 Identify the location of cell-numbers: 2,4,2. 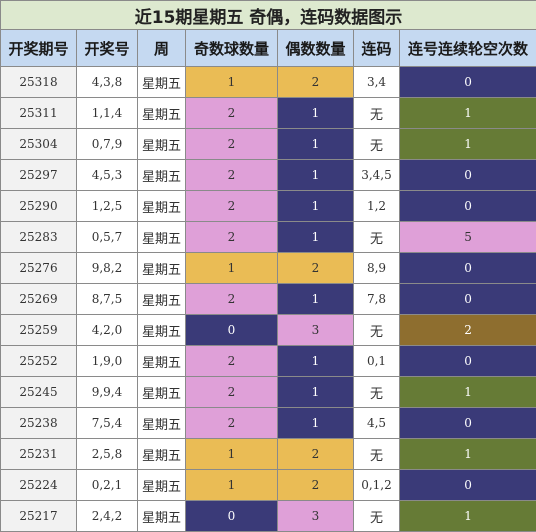
(107, 516).